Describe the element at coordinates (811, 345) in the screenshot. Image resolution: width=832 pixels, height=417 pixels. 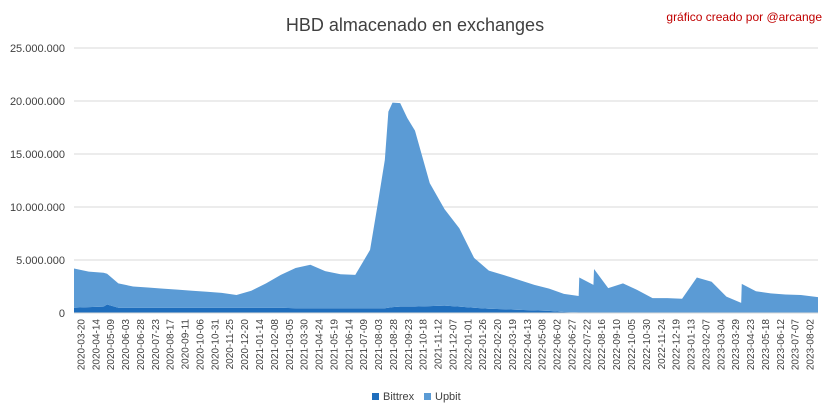
I see `x-tick-label: 2023-08-02` at that location.